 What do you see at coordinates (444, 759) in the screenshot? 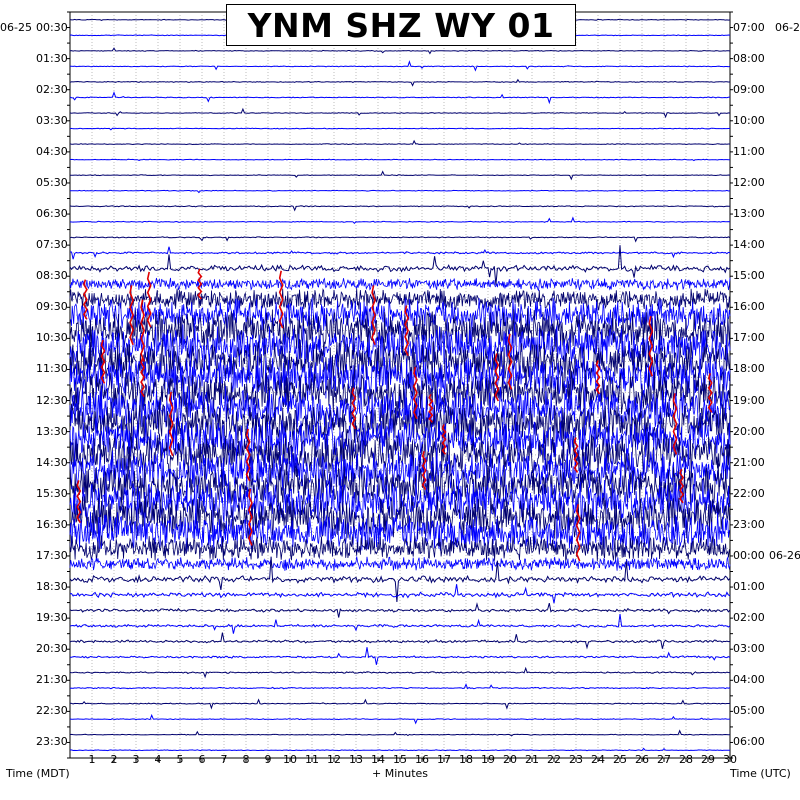
I see `x-tick-label: 17` at bounding box center [444, 759].